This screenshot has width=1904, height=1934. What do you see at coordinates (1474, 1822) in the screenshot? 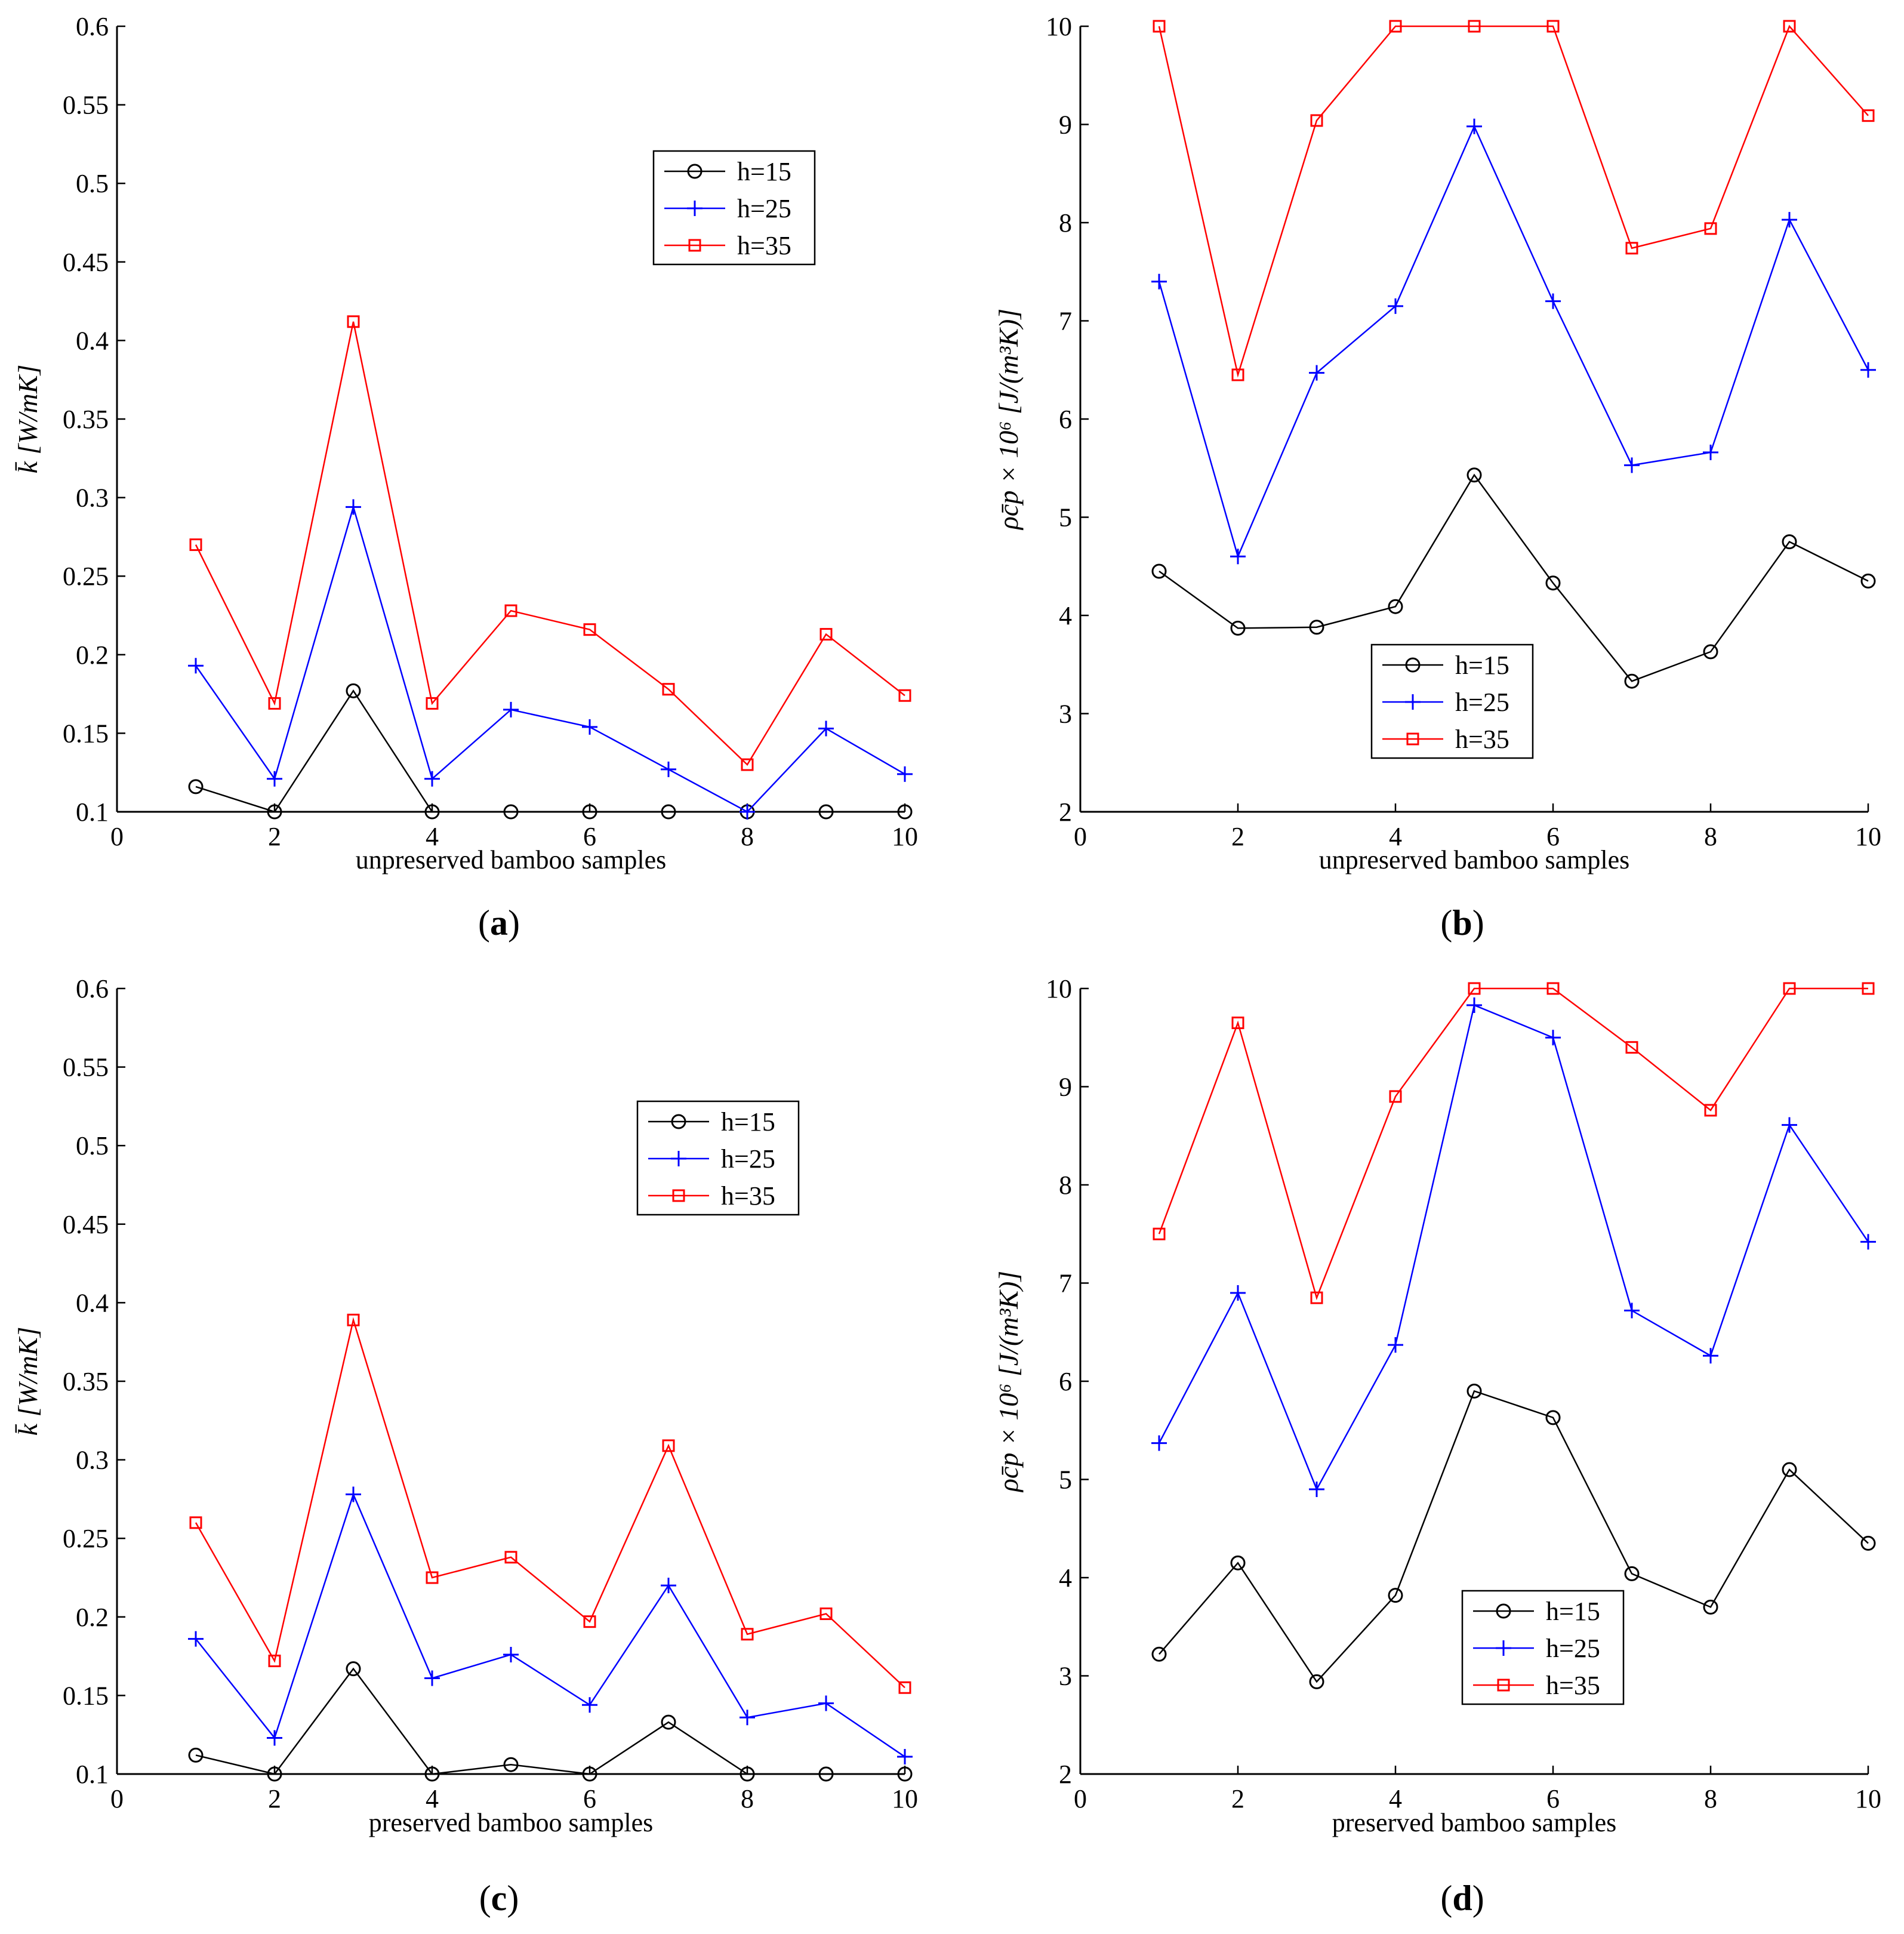
I see `x-axis-label: preserved bamboo samples` at bounding box center [1474, 1822].